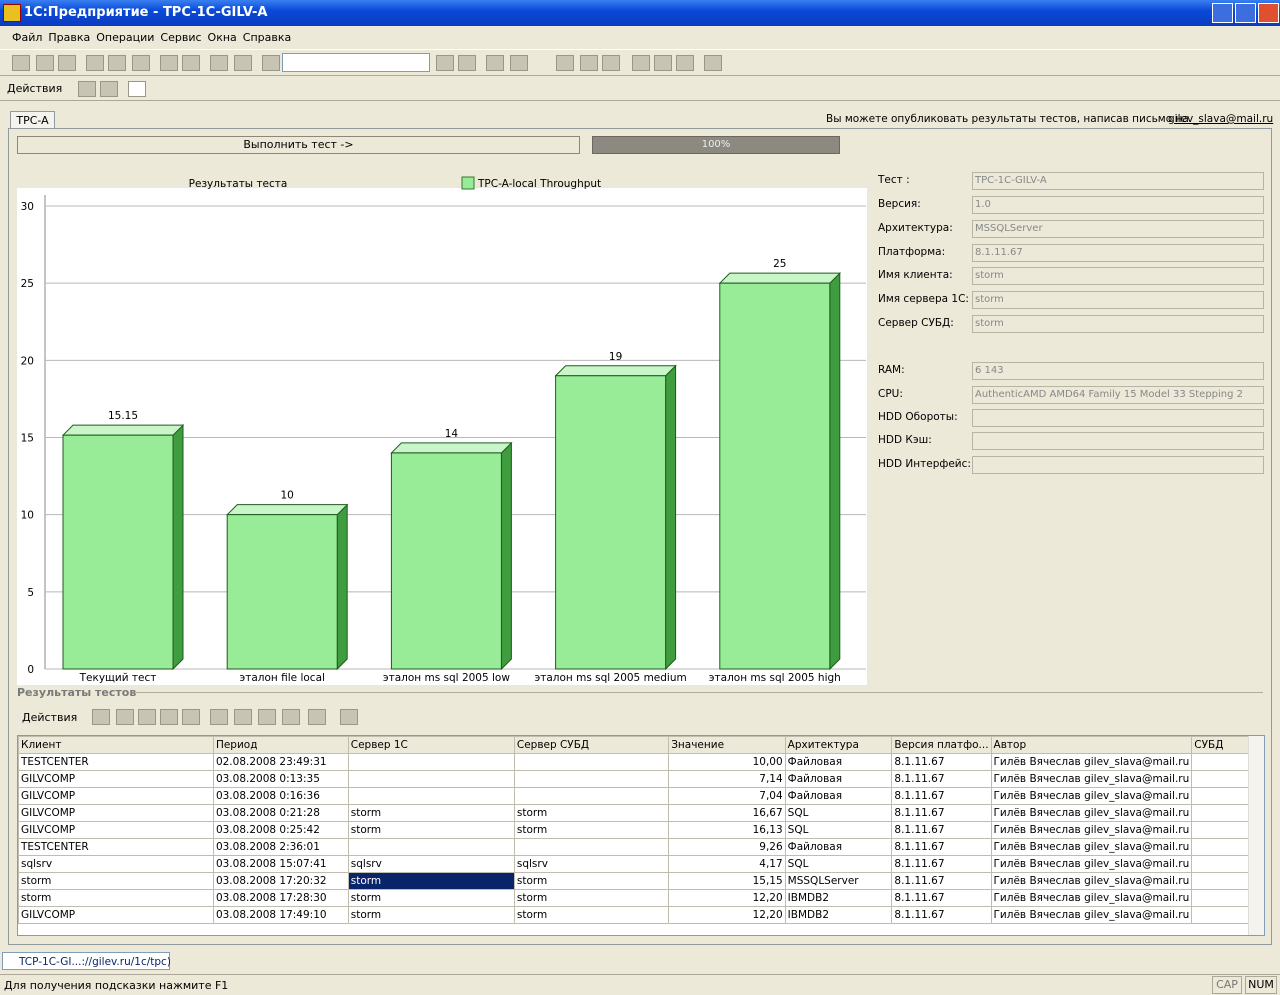 The height and width of the screenshot is (995, 1280). I want to click on column-header: Сервер СУБД, so click(591, 745).